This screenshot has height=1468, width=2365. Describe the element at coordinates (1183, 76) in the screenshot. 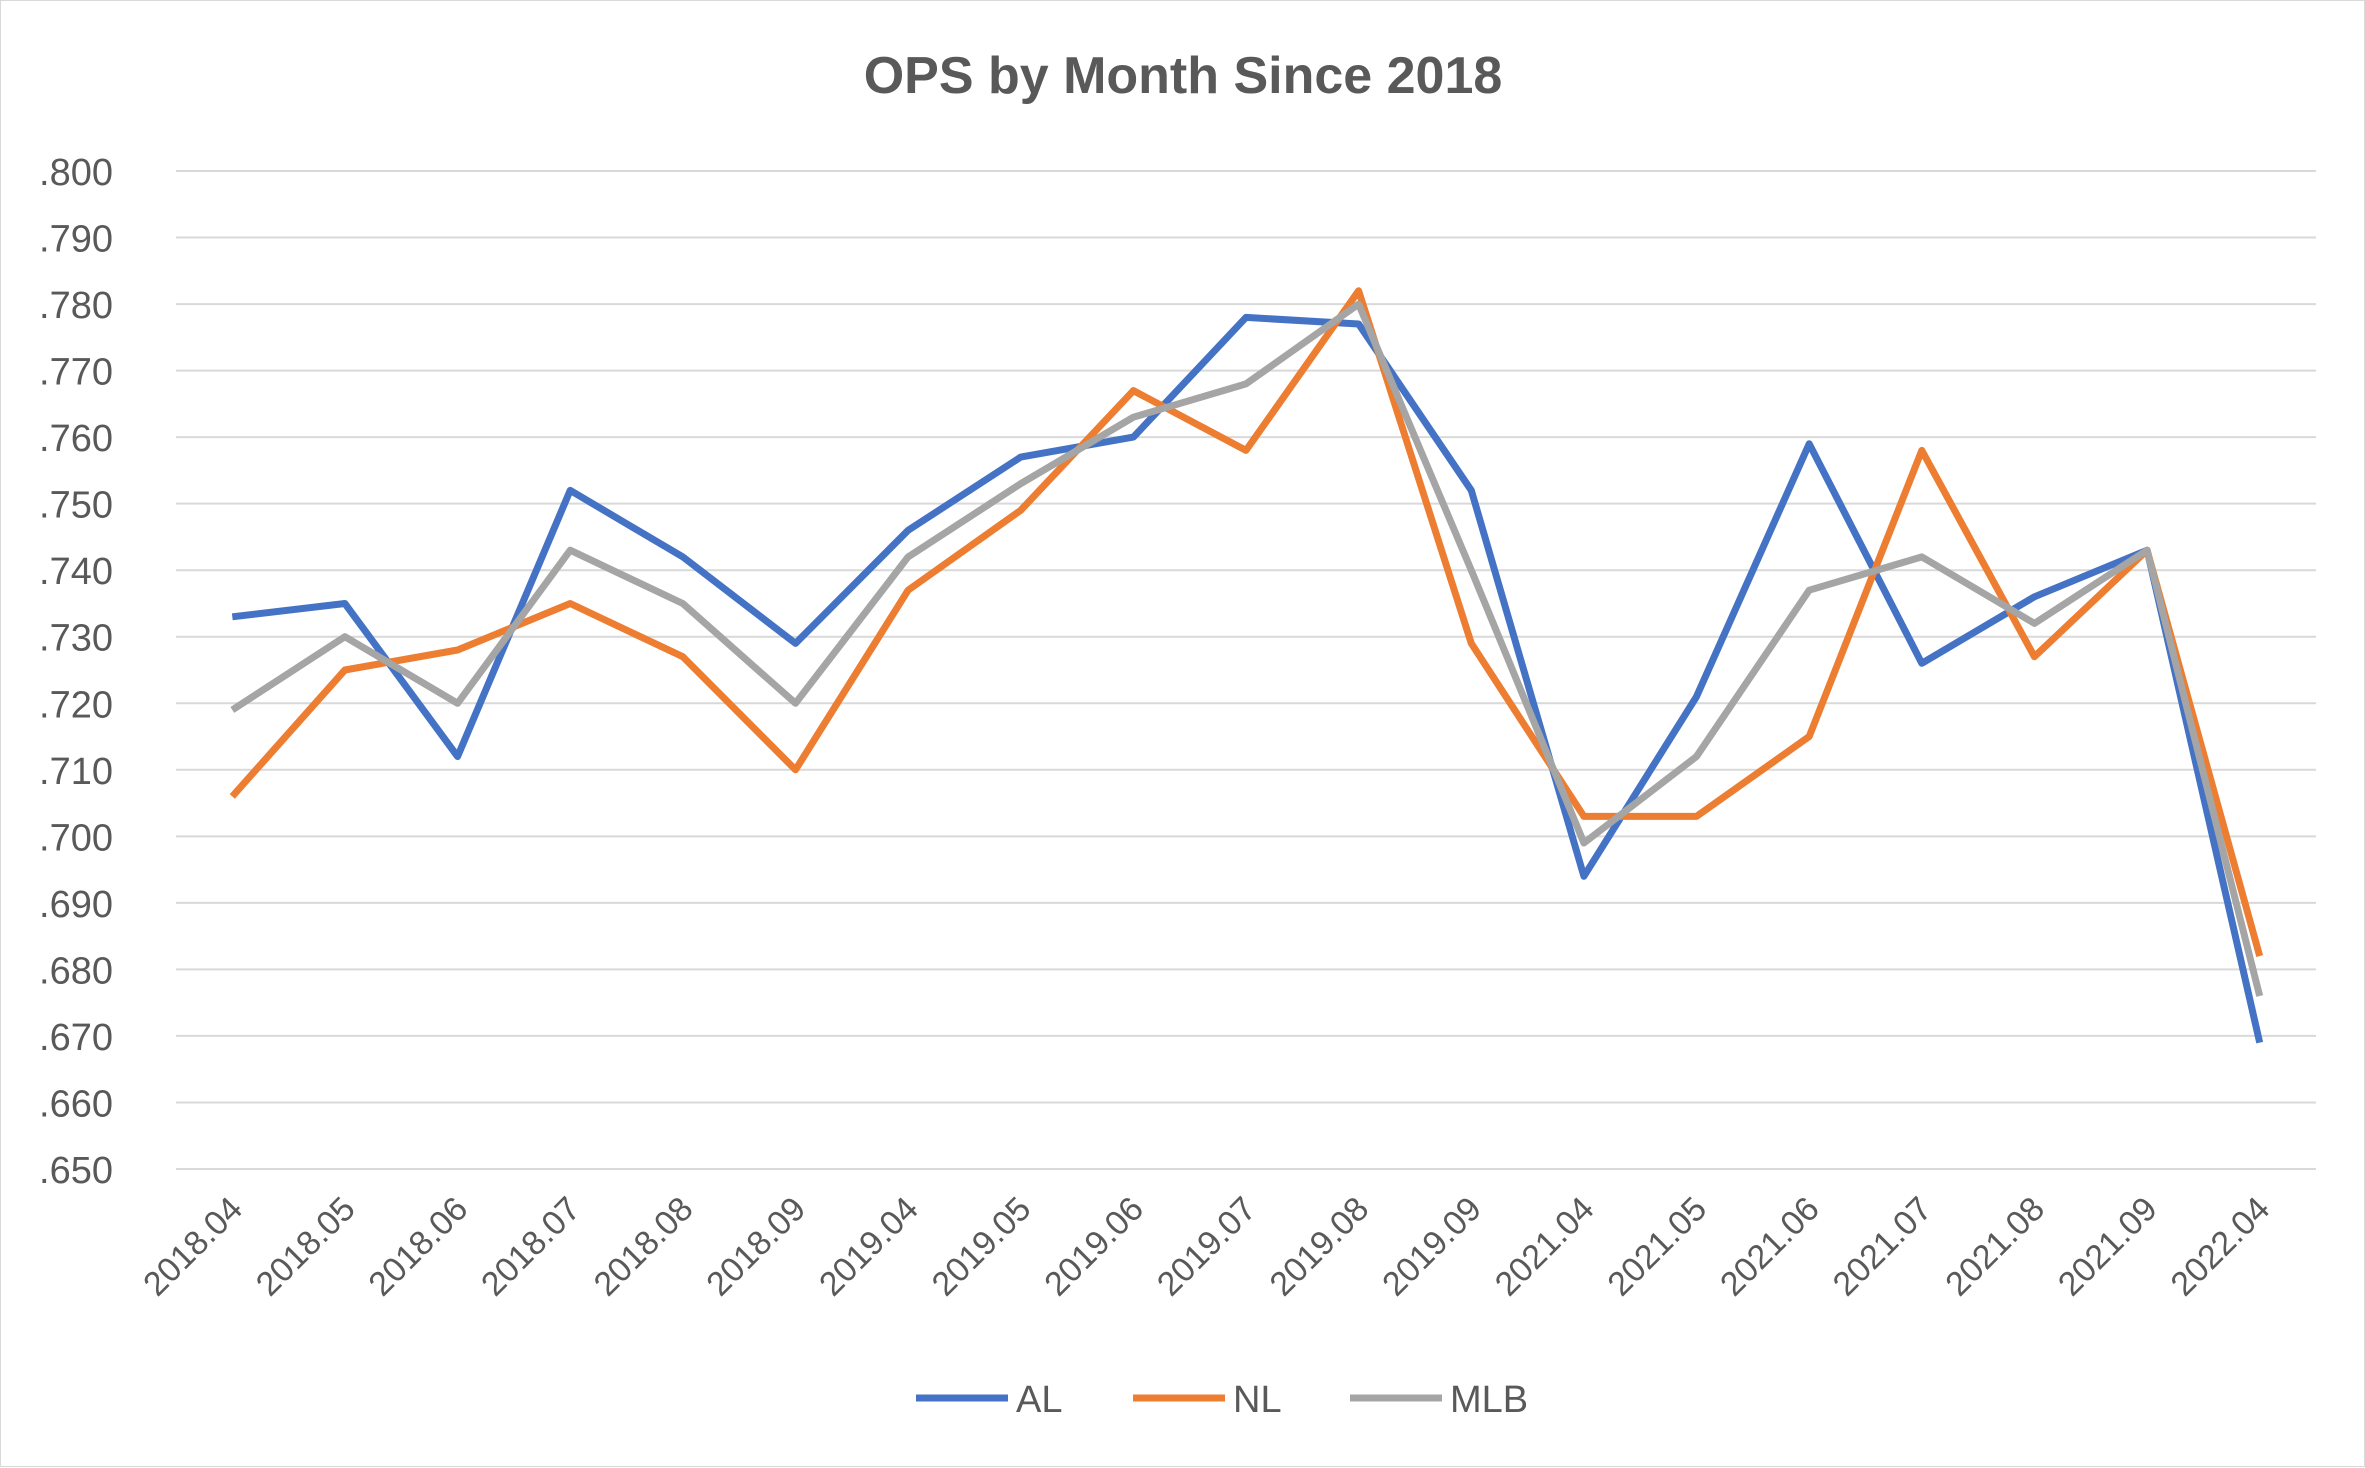

I see `chart-title: OPS by Month Since 2018` at that location.